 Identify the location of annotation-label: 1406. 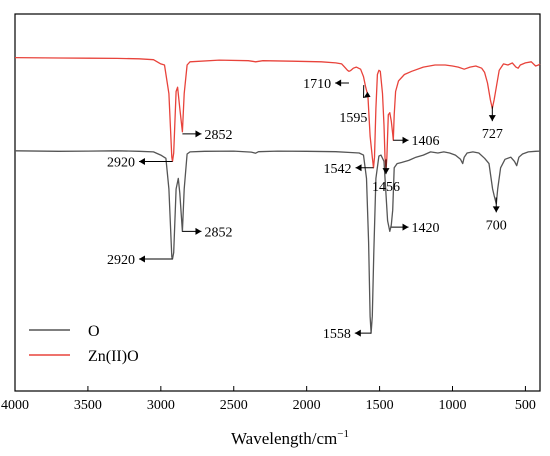
(426, 141).